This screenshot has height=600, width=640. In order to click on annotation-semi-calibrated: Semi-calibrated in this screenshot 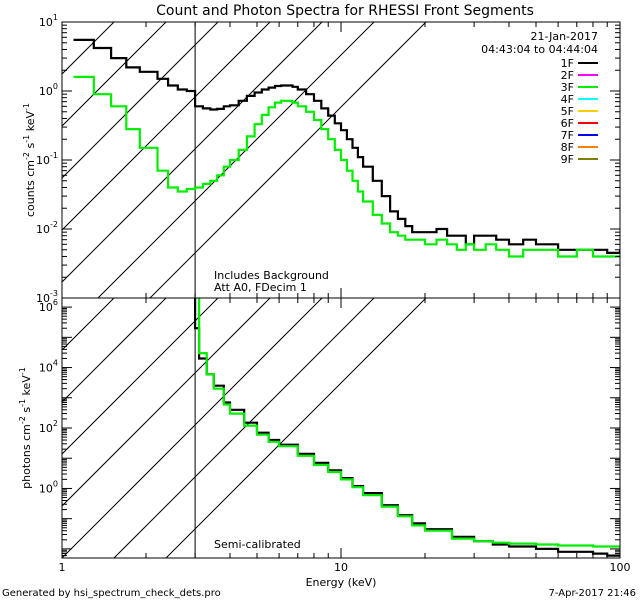, I will do `click(257, 544)`.